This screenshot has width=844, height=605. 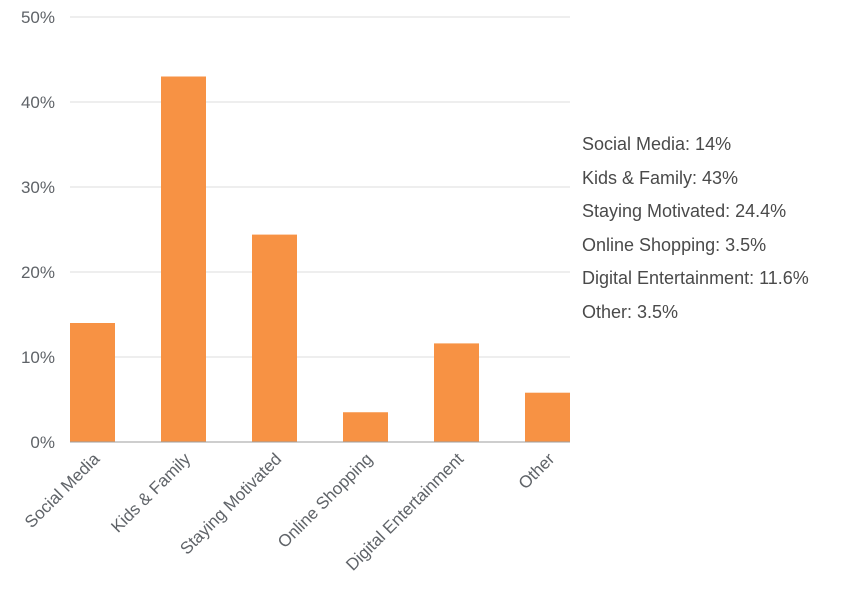 What do you see at coordinates (274, 338) in the screenshot?
I see `bar-staying-motivated` at bounding box center [274, 338].